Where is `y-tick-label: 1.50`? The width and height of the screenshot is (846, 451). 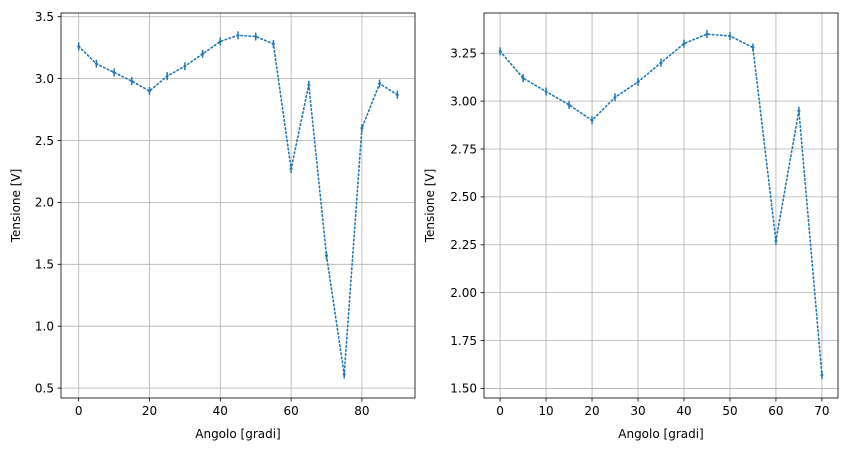 y-tick-label: 1.50 is located at coordinates (463, 389).